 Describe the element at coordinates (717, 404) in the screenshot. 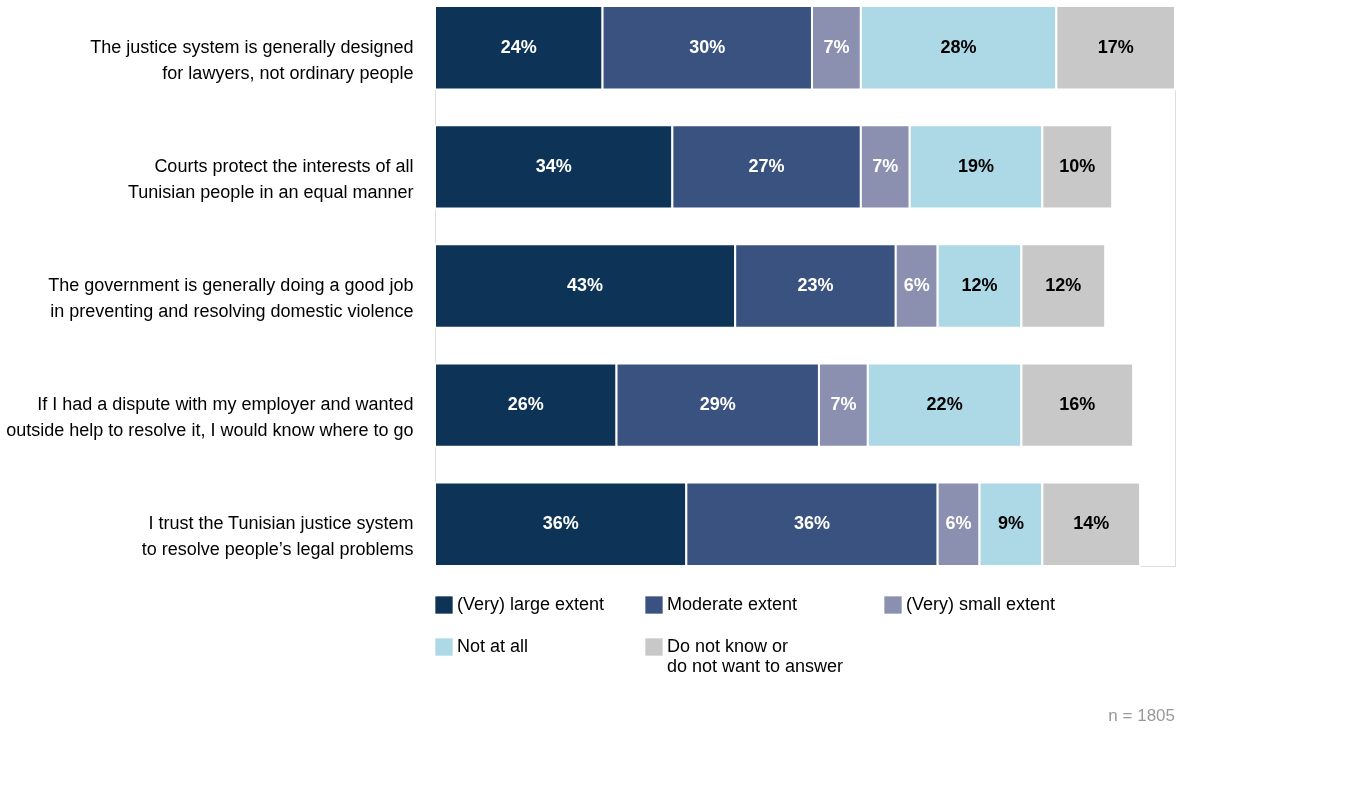

I see `data-label: 29%` at that location.